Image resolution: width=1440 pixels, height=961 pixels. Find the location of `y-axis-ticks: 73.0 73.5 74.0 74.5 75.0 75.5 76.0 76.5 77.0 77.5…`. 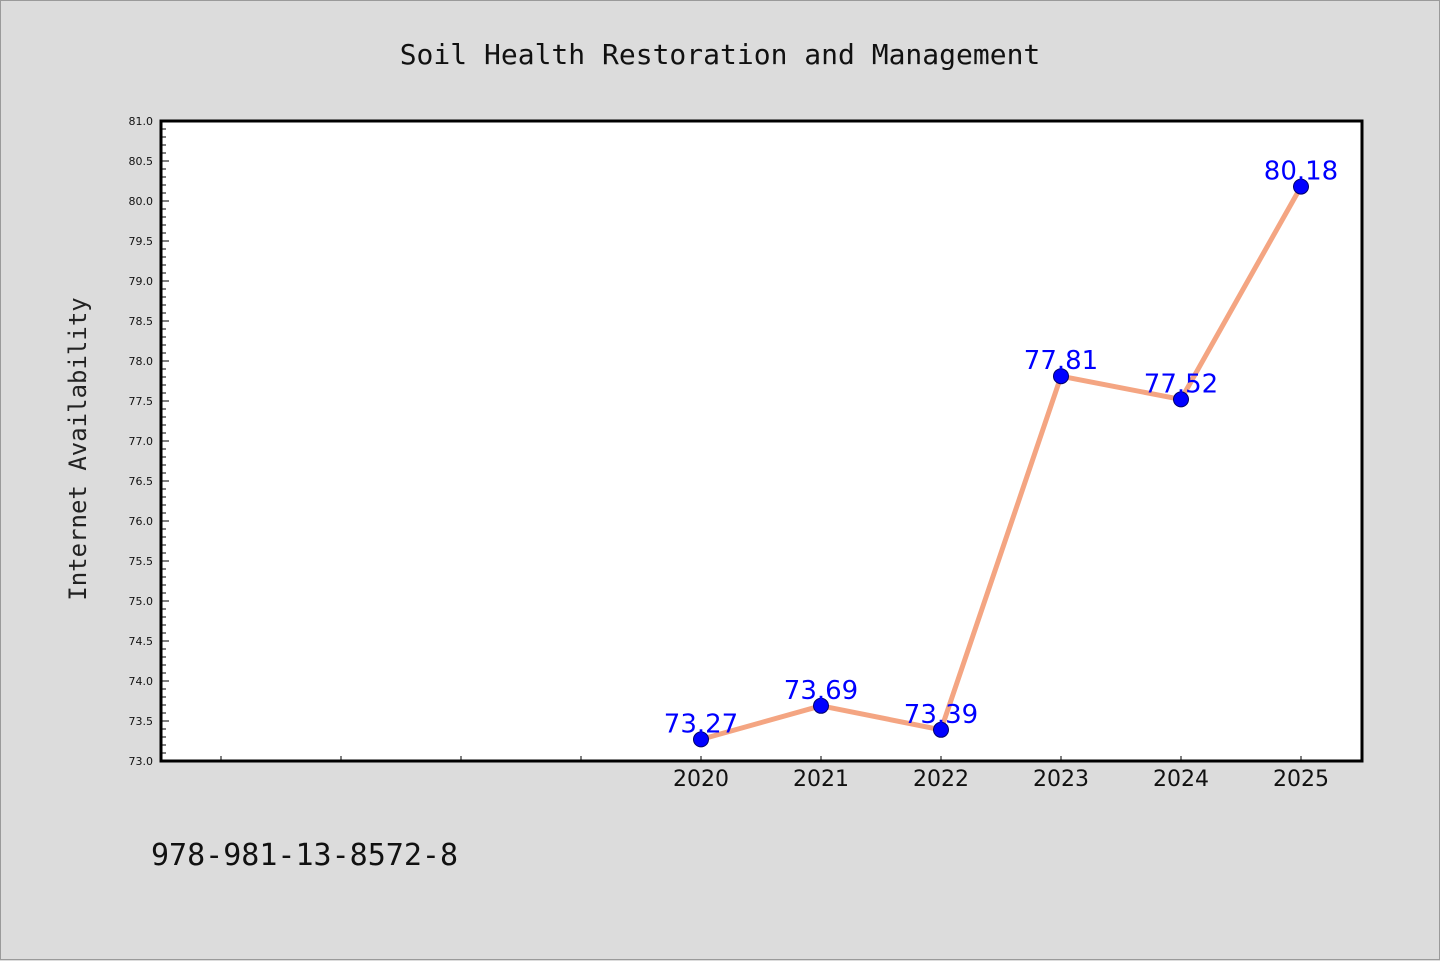

y-axis-ticks: 73.0 73.5 74.0 74.5 75.0 75.5 76.0 76.5 77.0 77.5… is located at coordinates (149, 441).